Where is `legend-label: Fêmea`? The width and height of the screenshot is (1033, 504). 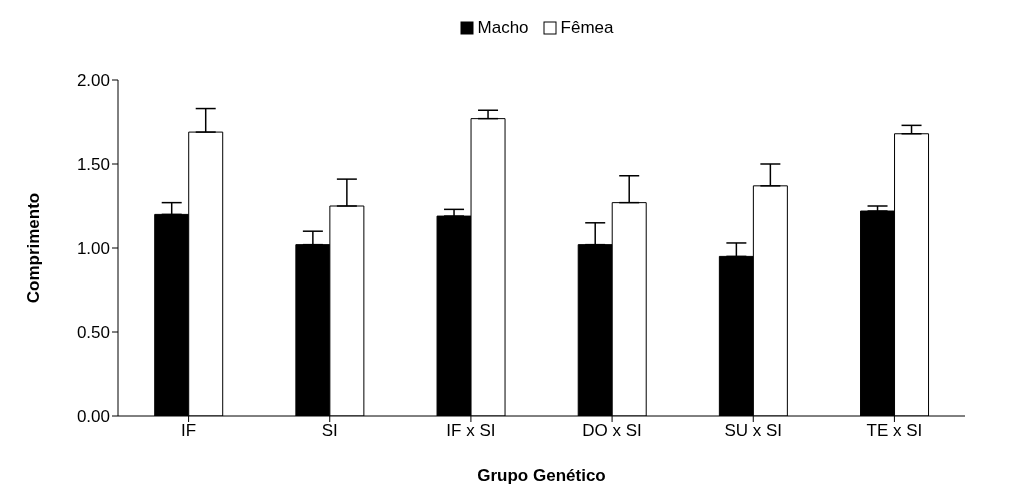 legend-label: Fêmea is located at coordinates (587, 28).